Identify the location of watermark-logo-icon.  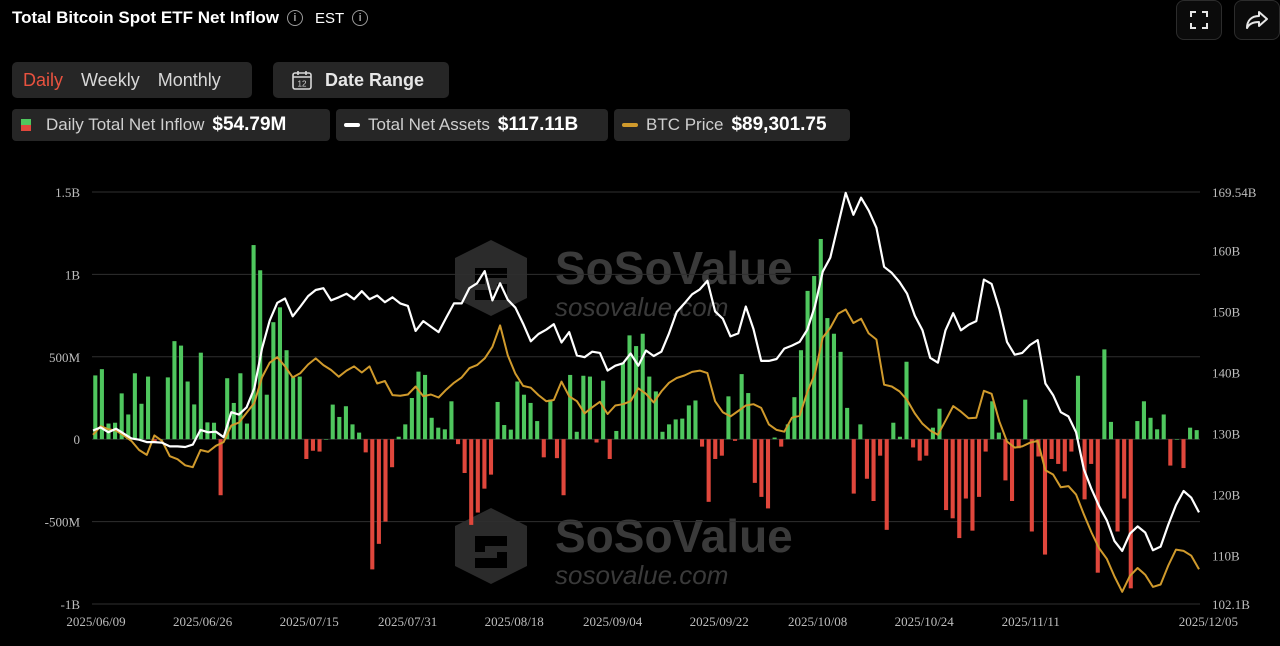
(491, 278).